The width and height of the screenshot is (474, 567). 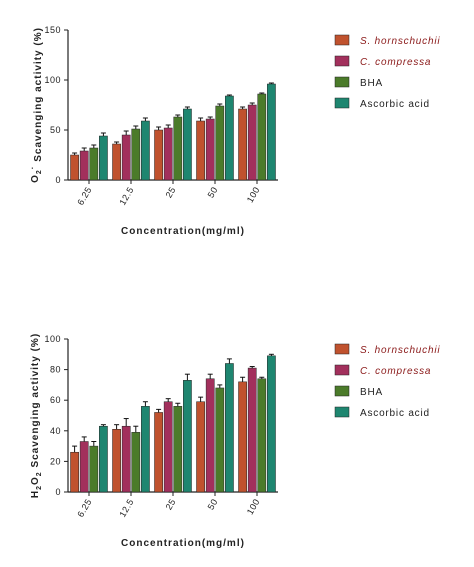 What do you see at coordinates (52, 30) in the screenshot?
I see `y-tick-label: 150` at bounding box center [52, 30].